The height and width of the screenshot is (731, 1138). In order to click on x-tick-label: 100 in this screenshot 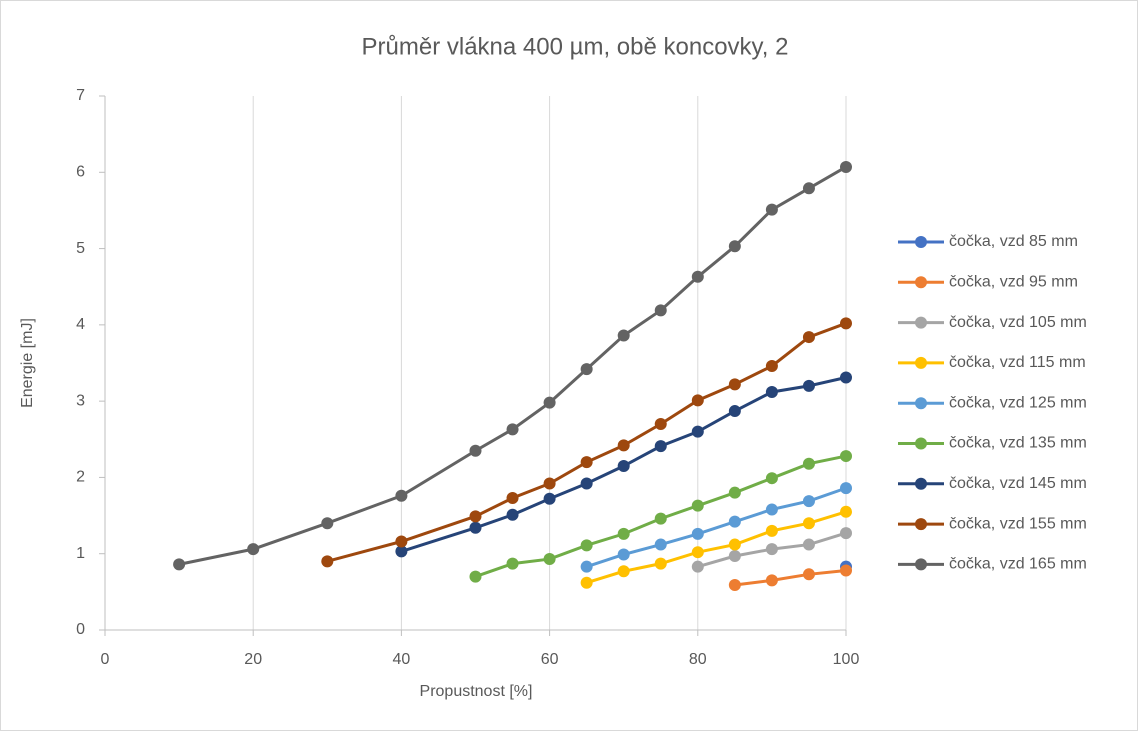, I will do `click(846, 659)`.